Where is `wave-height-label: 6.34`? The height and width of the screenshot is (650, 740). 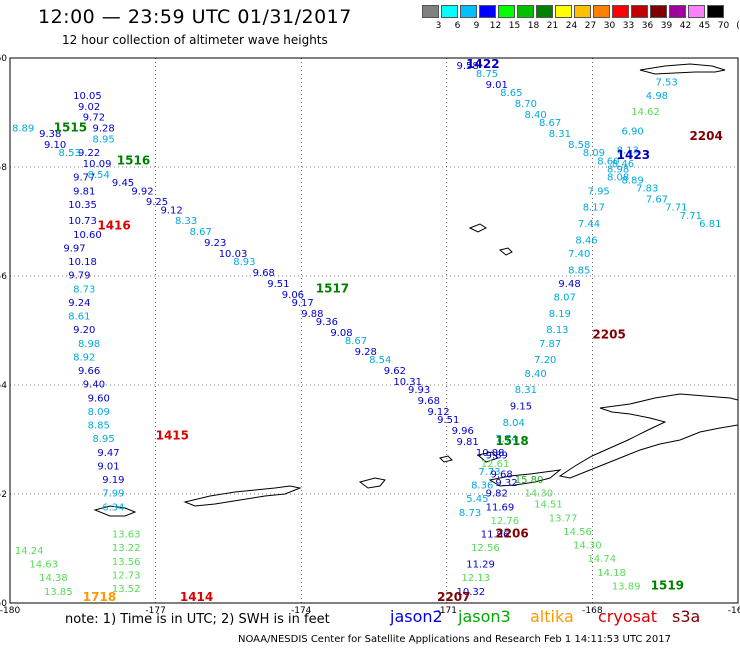
wave-height-label: 6.34 is located at coordinates (113, 507).